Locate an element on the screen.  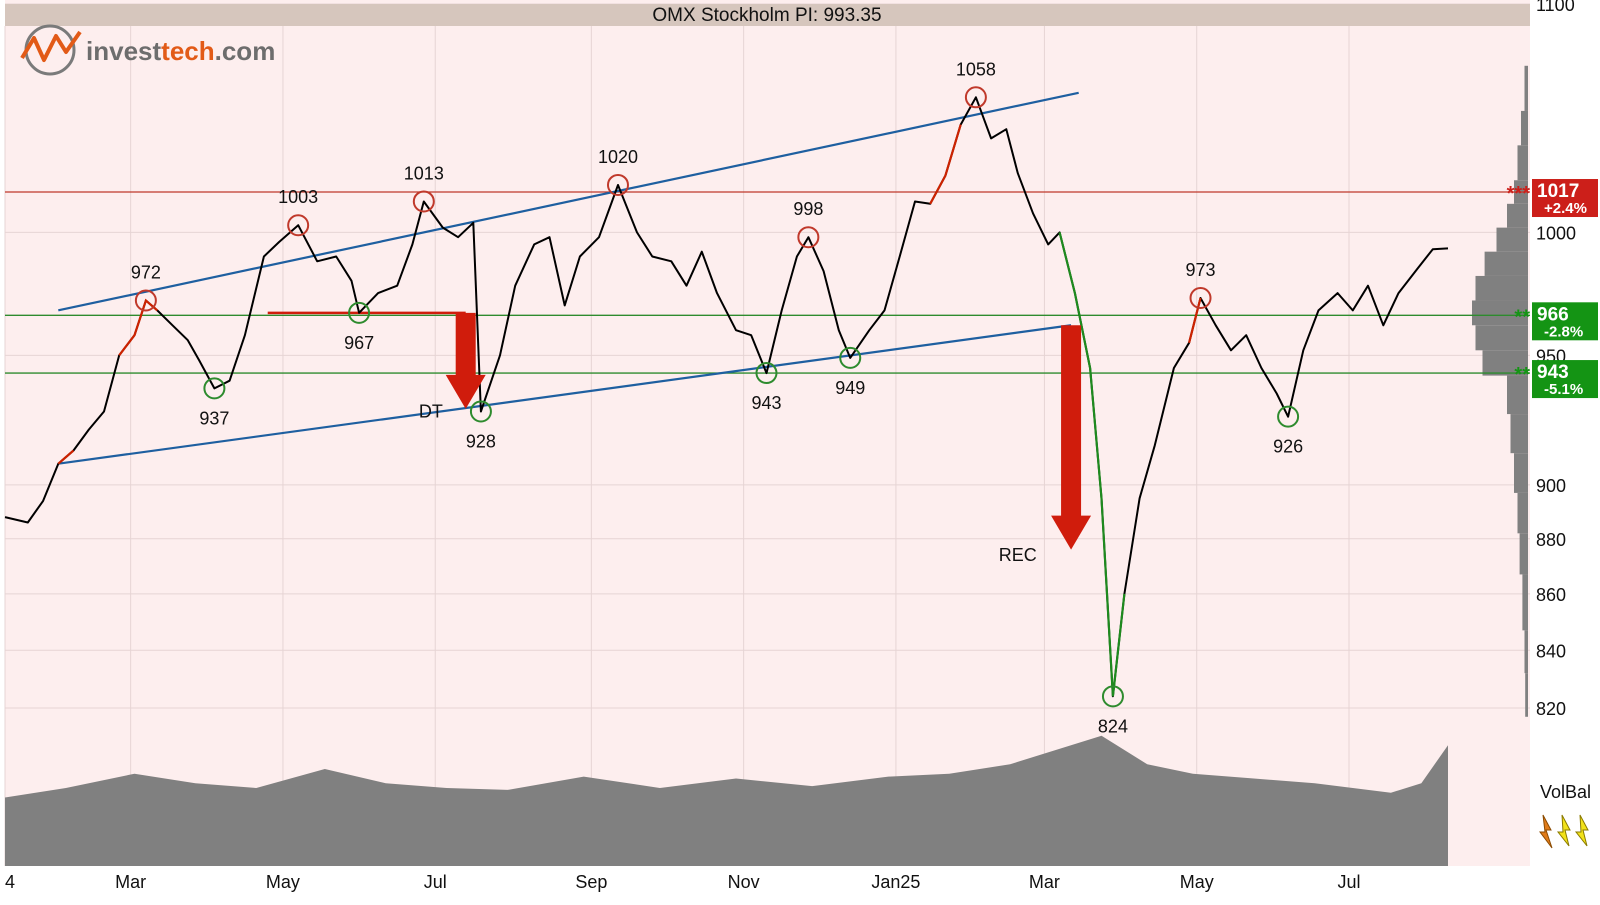
pivot-label-943: 943 is located at coordinates (766, 403).